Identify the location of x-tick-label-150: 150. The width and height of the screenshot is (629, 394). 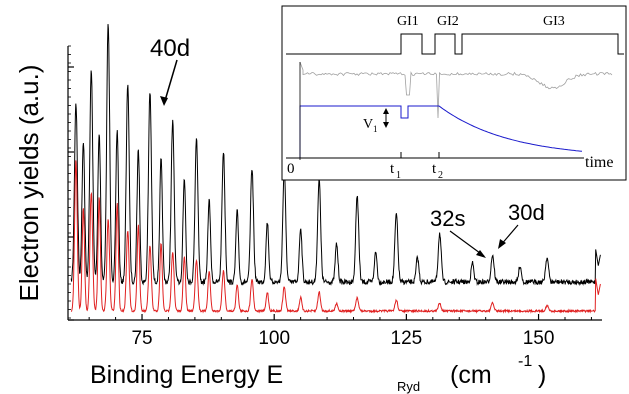
(539, 338).